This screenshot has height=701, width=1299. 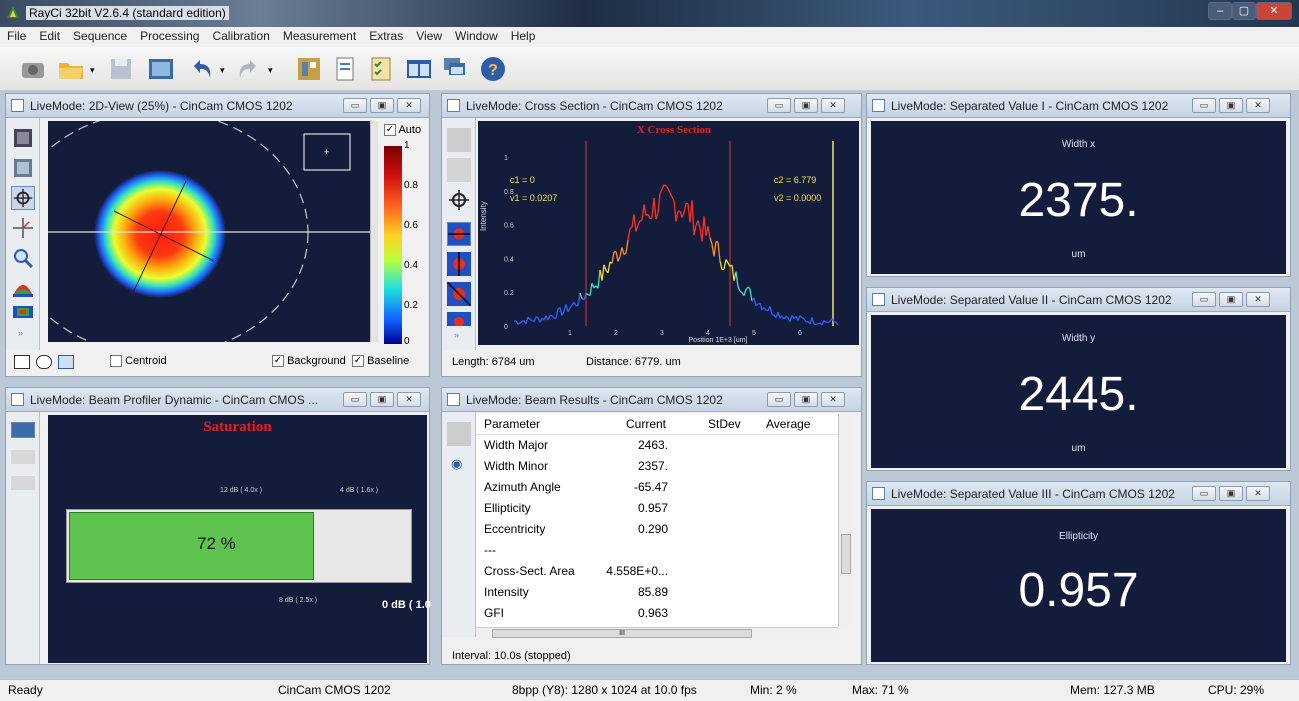 I want to click on maximize-button: ▢, so click(x=1244, y=11).